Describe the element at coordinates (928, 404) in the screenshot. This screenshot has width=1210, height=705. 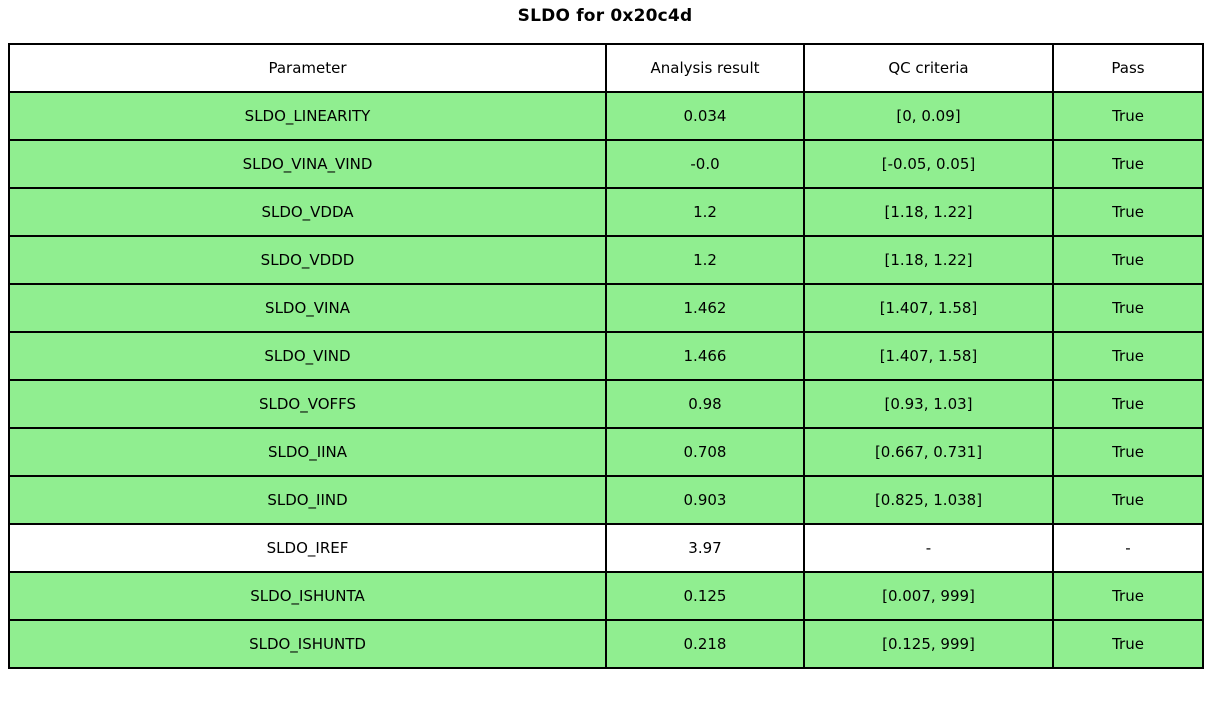
I see `cell-qc-criteria: [0.93, 1.03]` at that location.